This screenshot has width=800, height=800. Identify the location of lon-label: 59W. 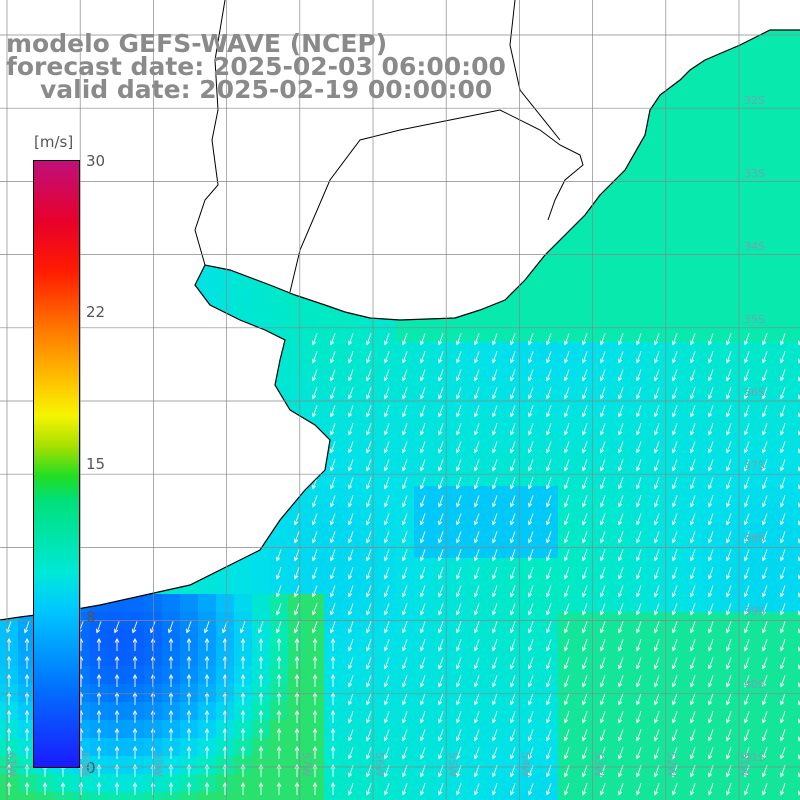
(158, 764).